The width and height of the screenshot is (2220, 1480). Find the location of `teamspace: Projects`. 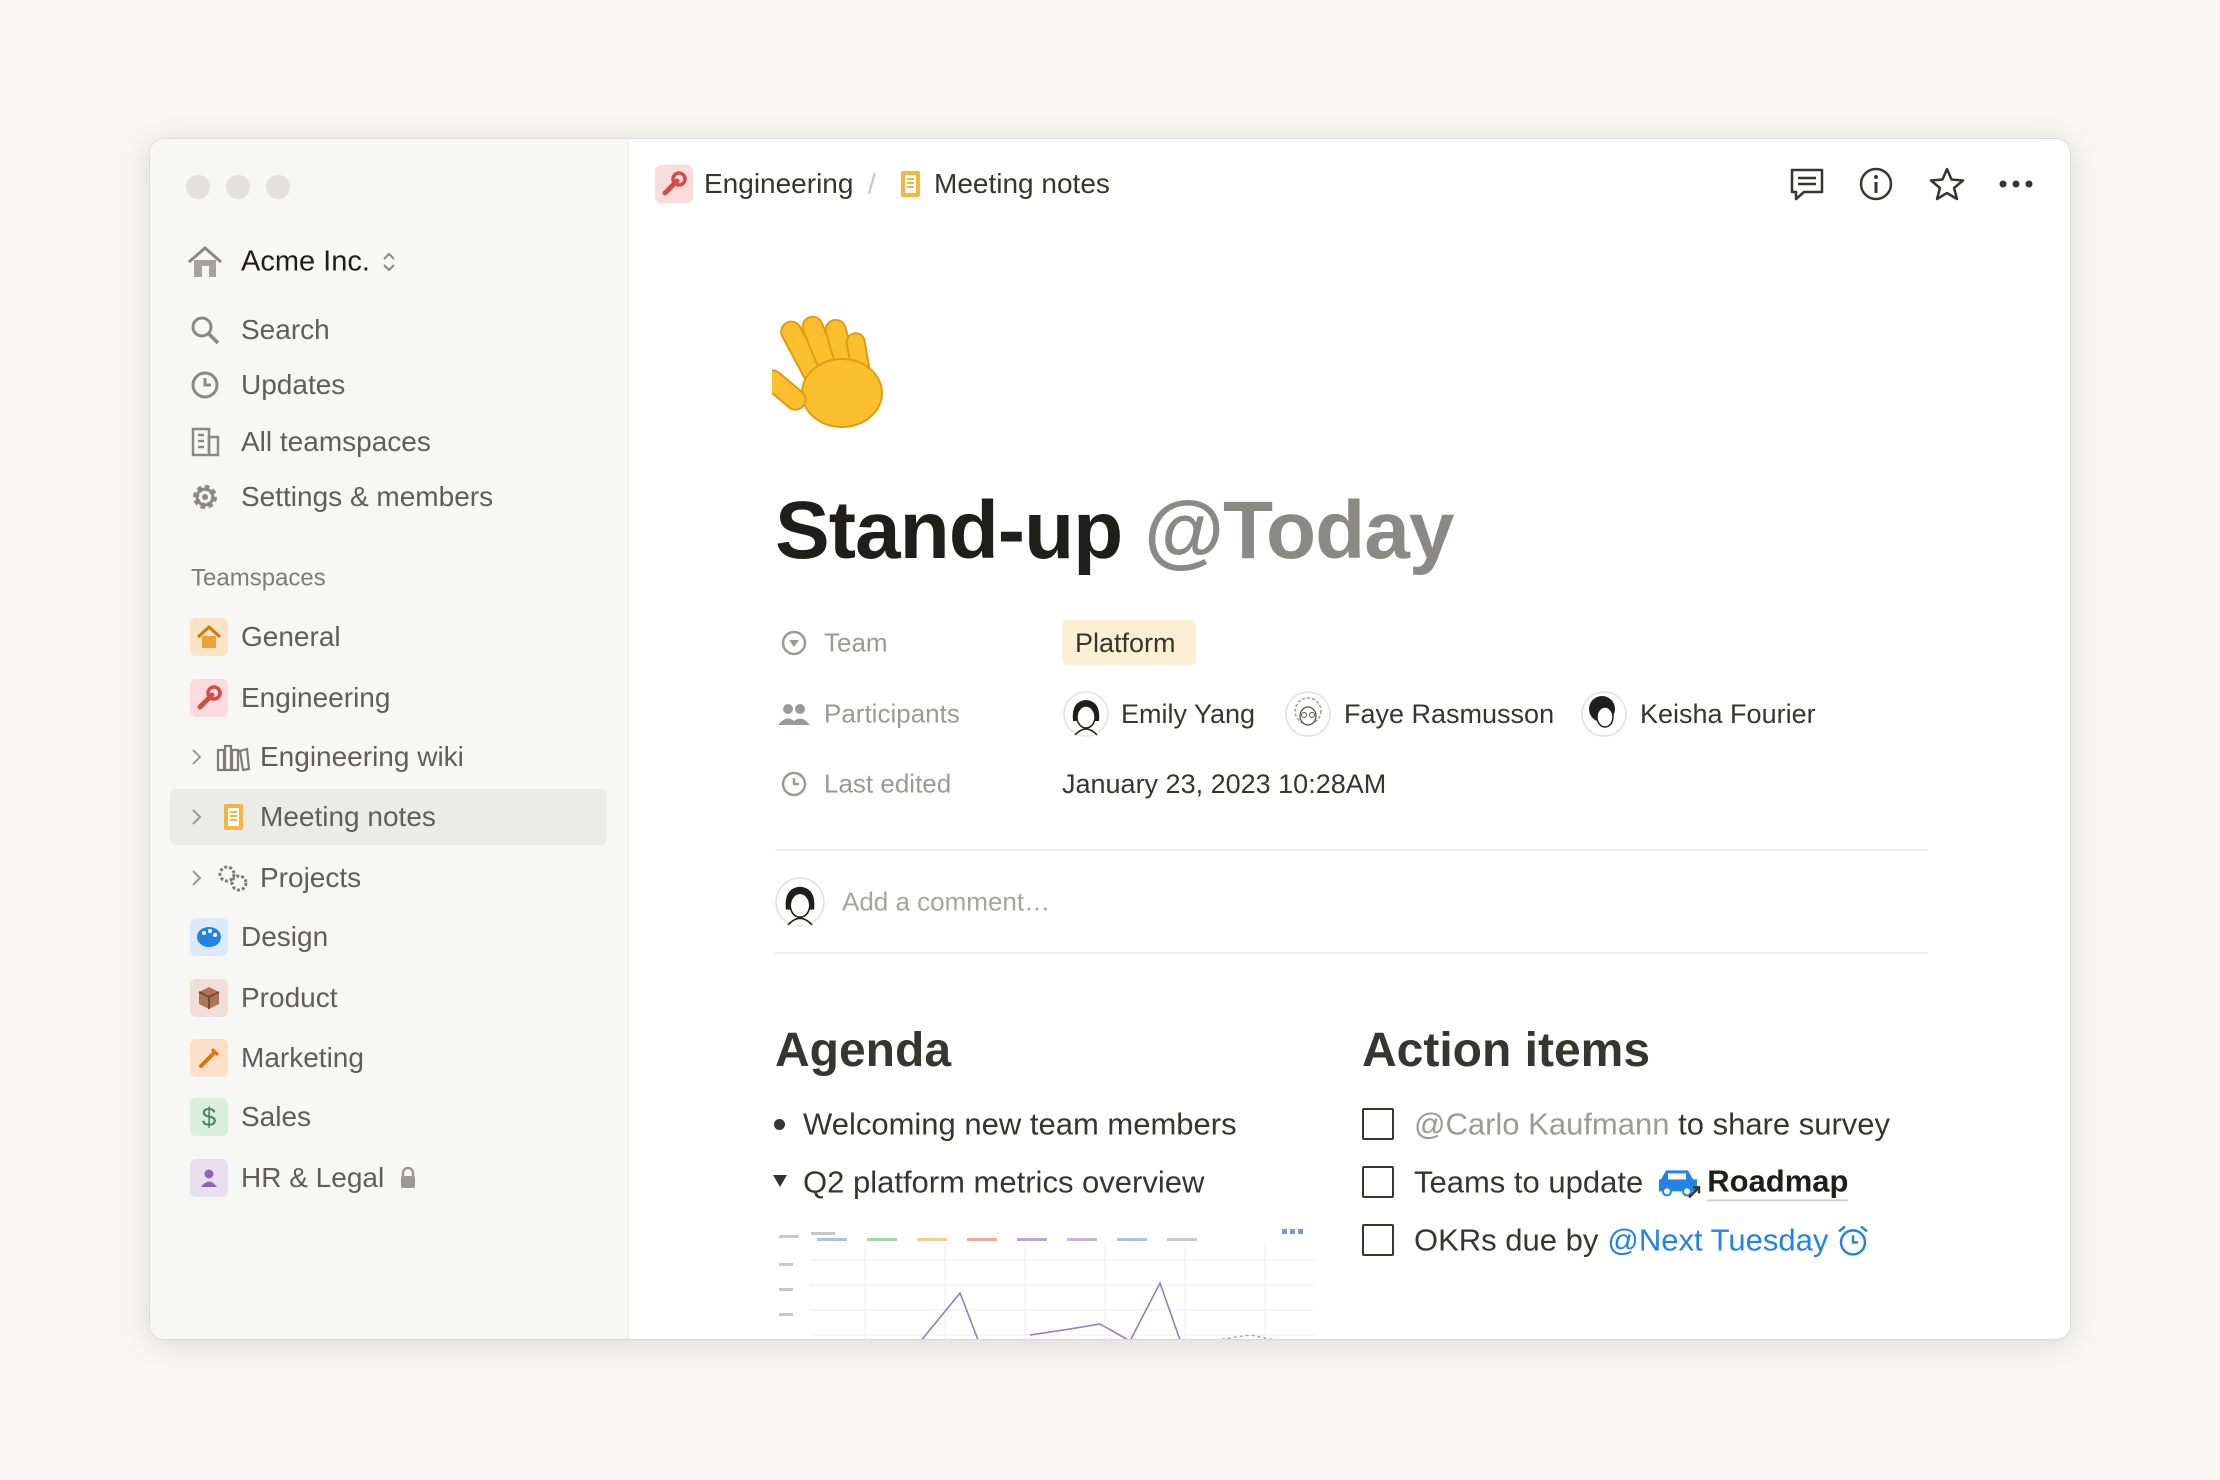

teamspace: Projects is located at coordinates (311, 878).